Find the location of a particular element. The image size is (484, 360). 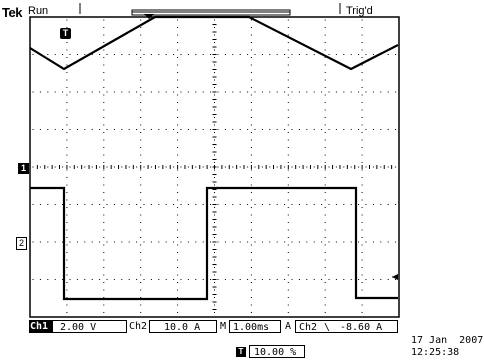

trigger-level: -8.60 A is located at coordinates (361, 327).